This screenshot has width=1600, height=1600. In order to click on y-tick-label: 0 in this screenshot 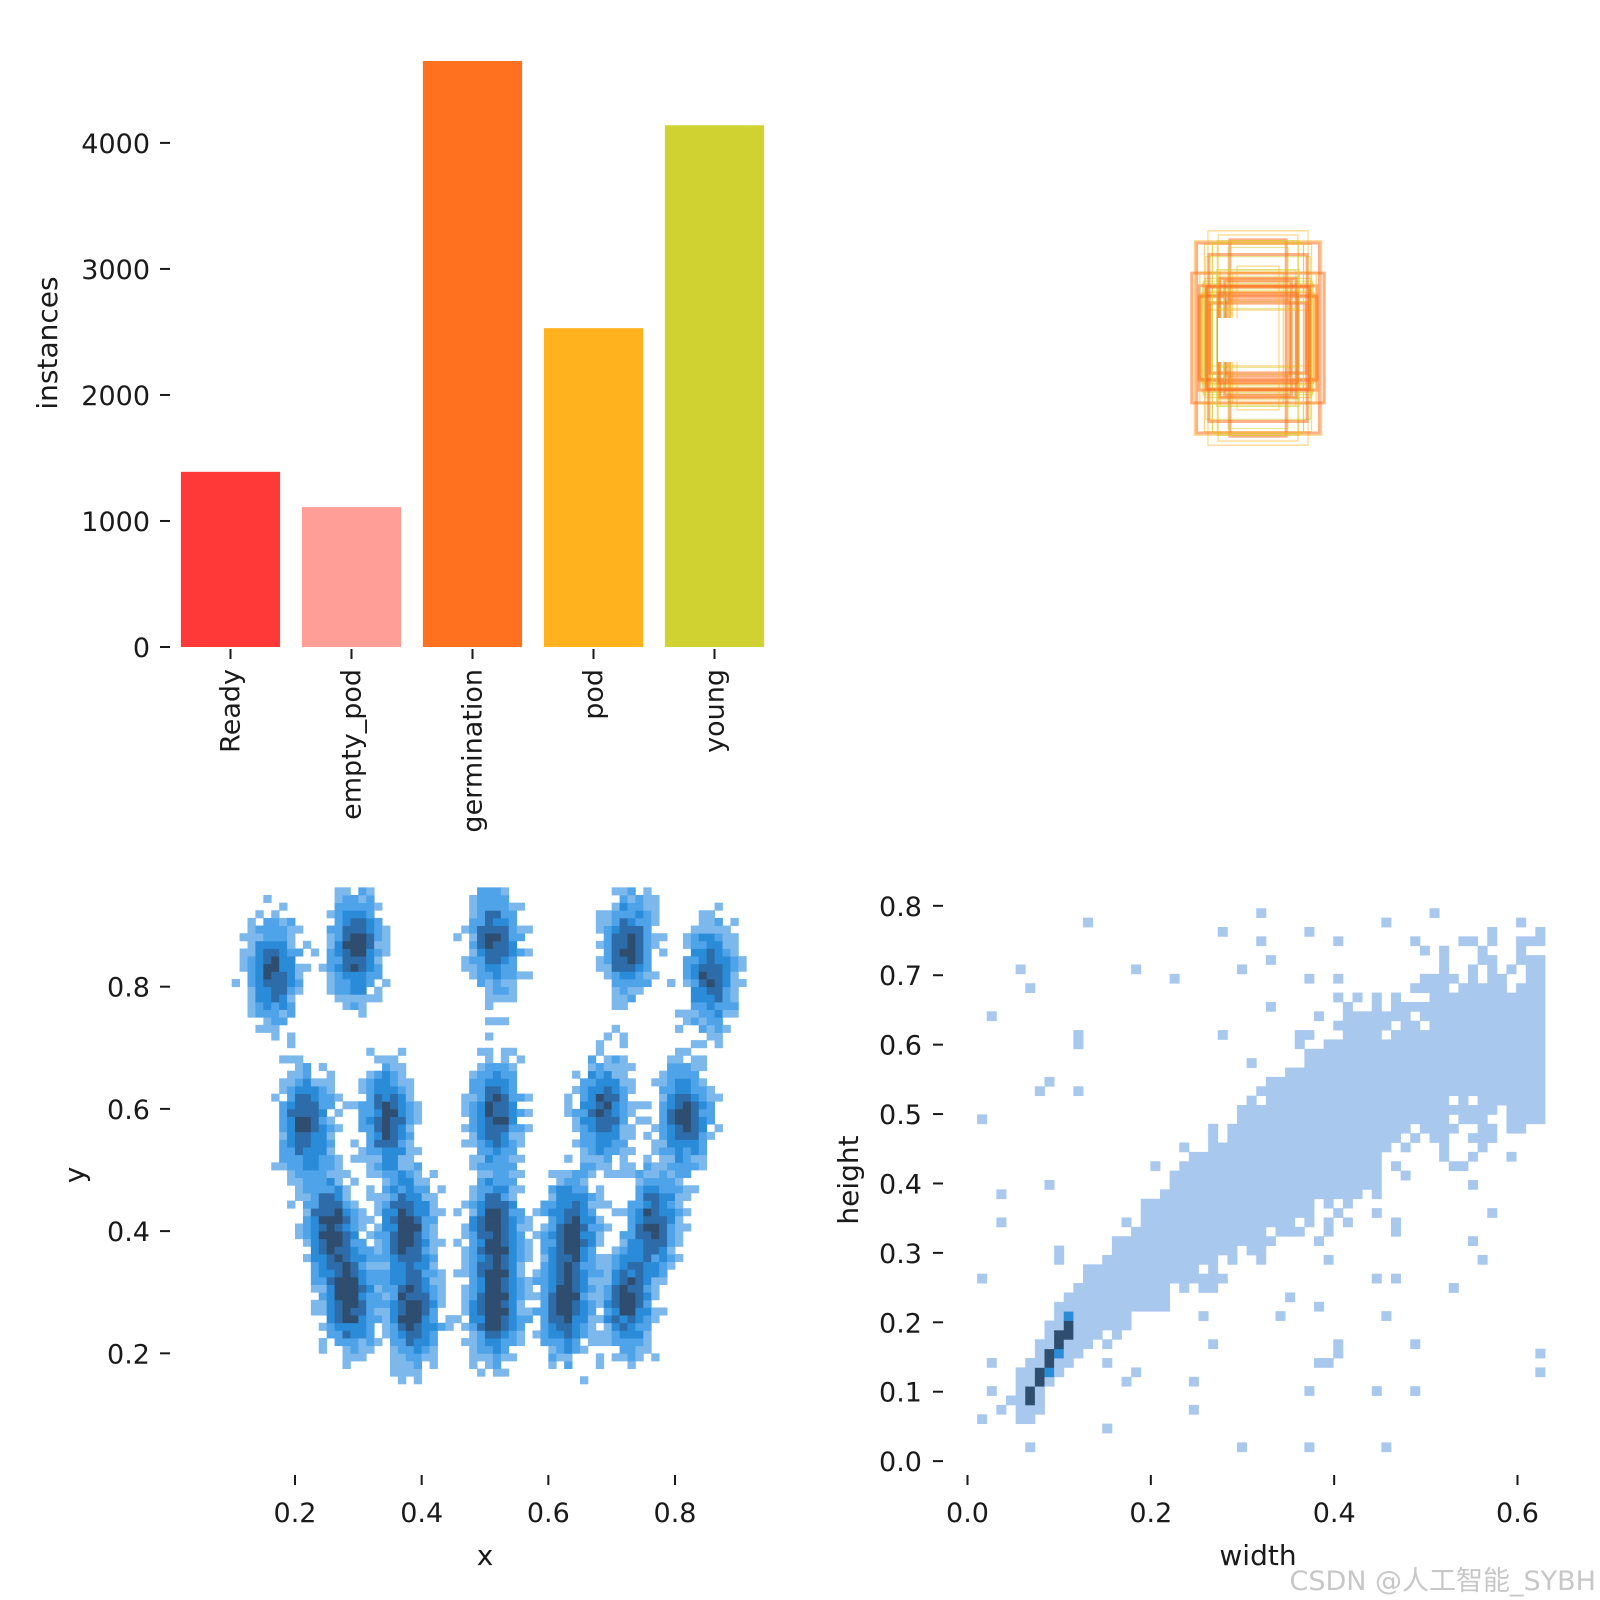, I will do `click(141, 648)`.